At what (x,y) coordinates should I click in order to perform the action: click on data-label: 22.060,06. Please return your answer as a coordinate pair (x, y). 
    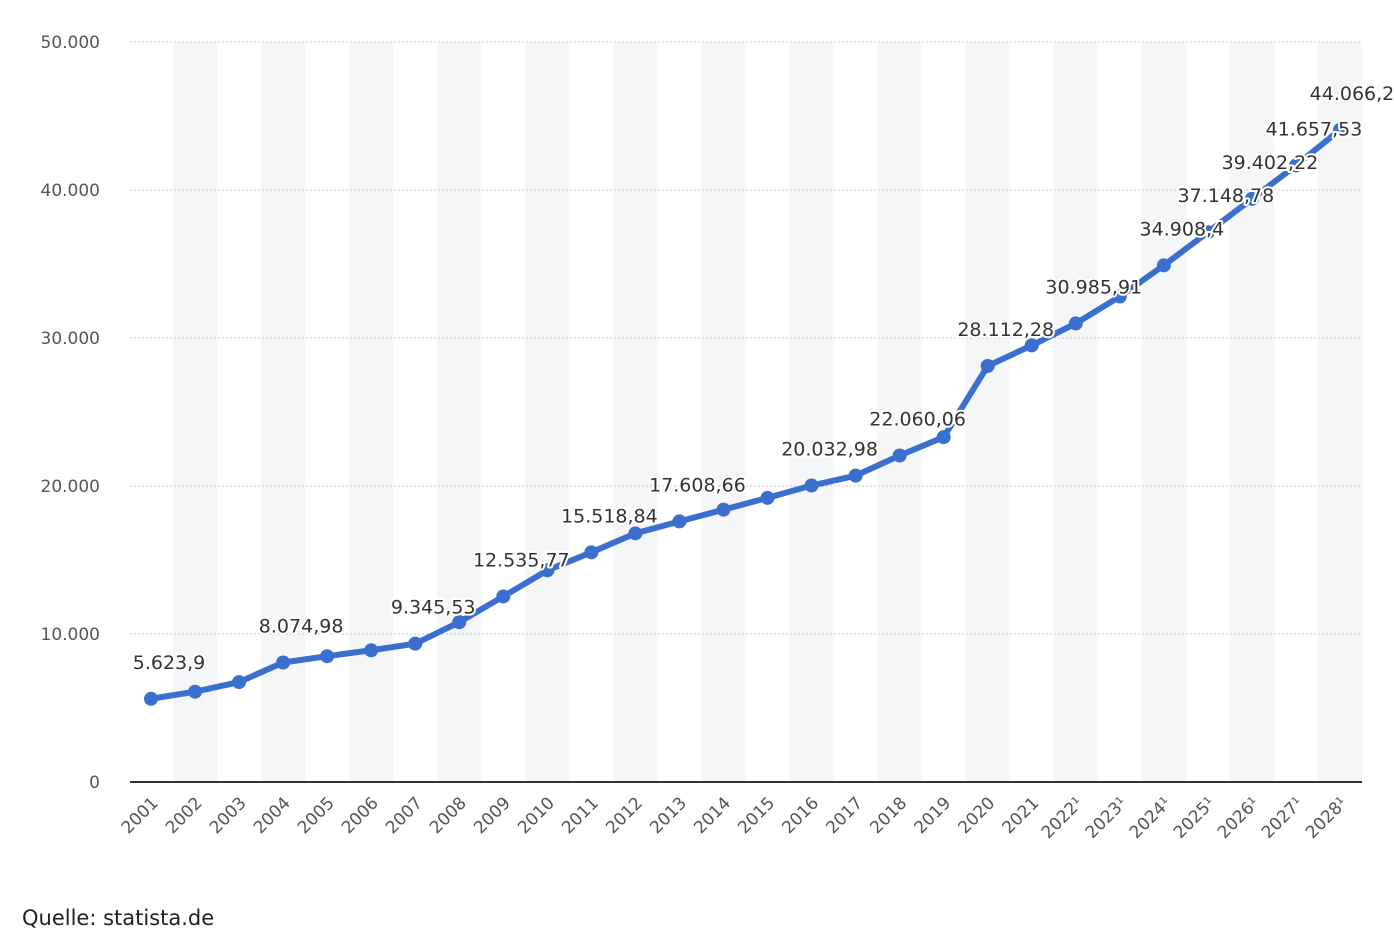
    Looking at the image, I should click on (917, 420).